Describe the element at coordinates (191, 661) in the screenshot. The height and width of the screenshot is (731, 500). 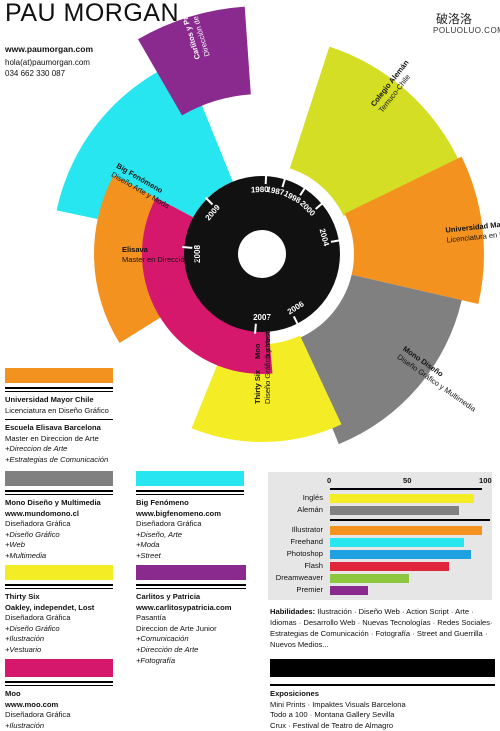
I see `card-line: +Fotografía` at that location.